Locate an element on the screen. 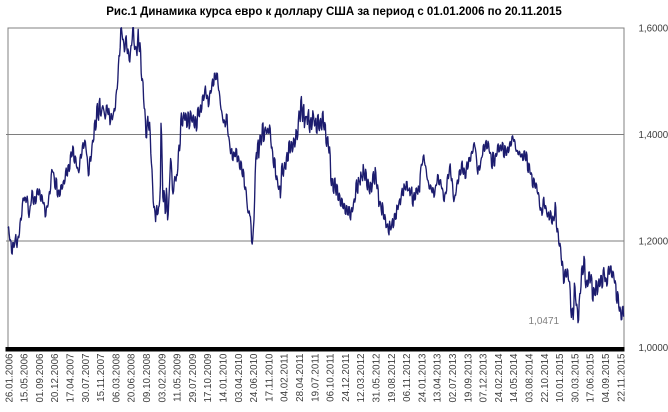  svg-text: 03.04.2010 is located at coordinates (239, 378).